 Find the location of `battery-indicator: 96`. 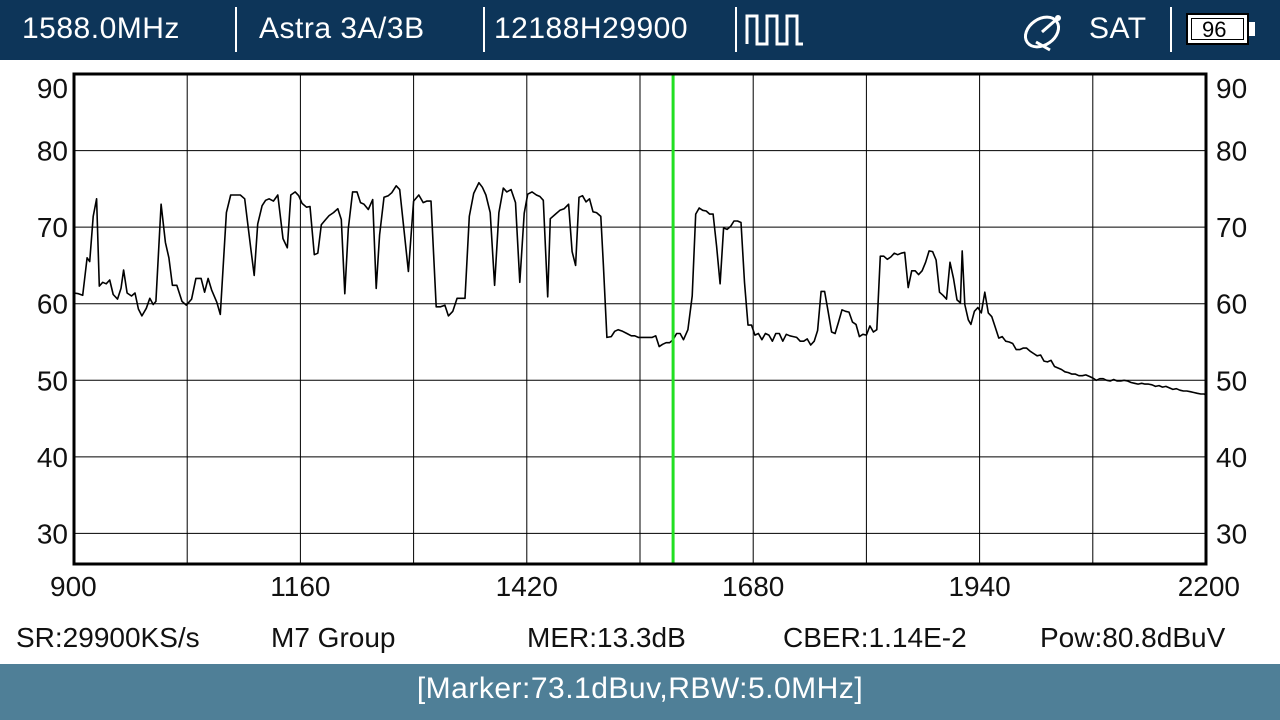

battery-indicator: 96 is located at coordinates (1217, 29).